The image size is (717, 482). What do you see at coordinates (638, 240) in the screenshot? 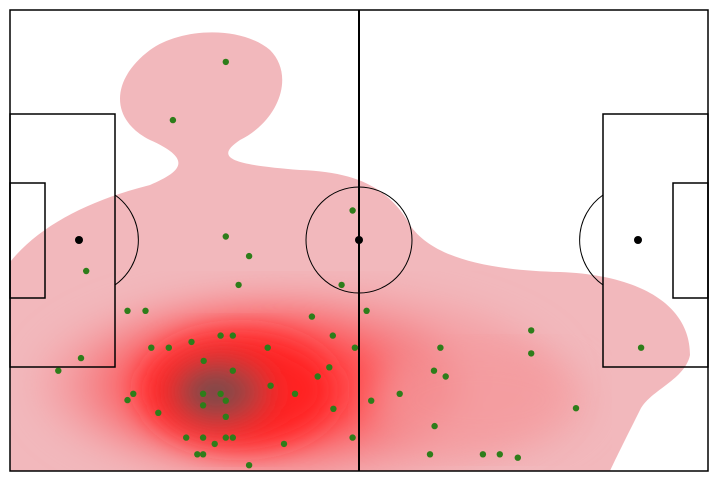
I see `right-penalty-spot` at bounding box center [638, 240].